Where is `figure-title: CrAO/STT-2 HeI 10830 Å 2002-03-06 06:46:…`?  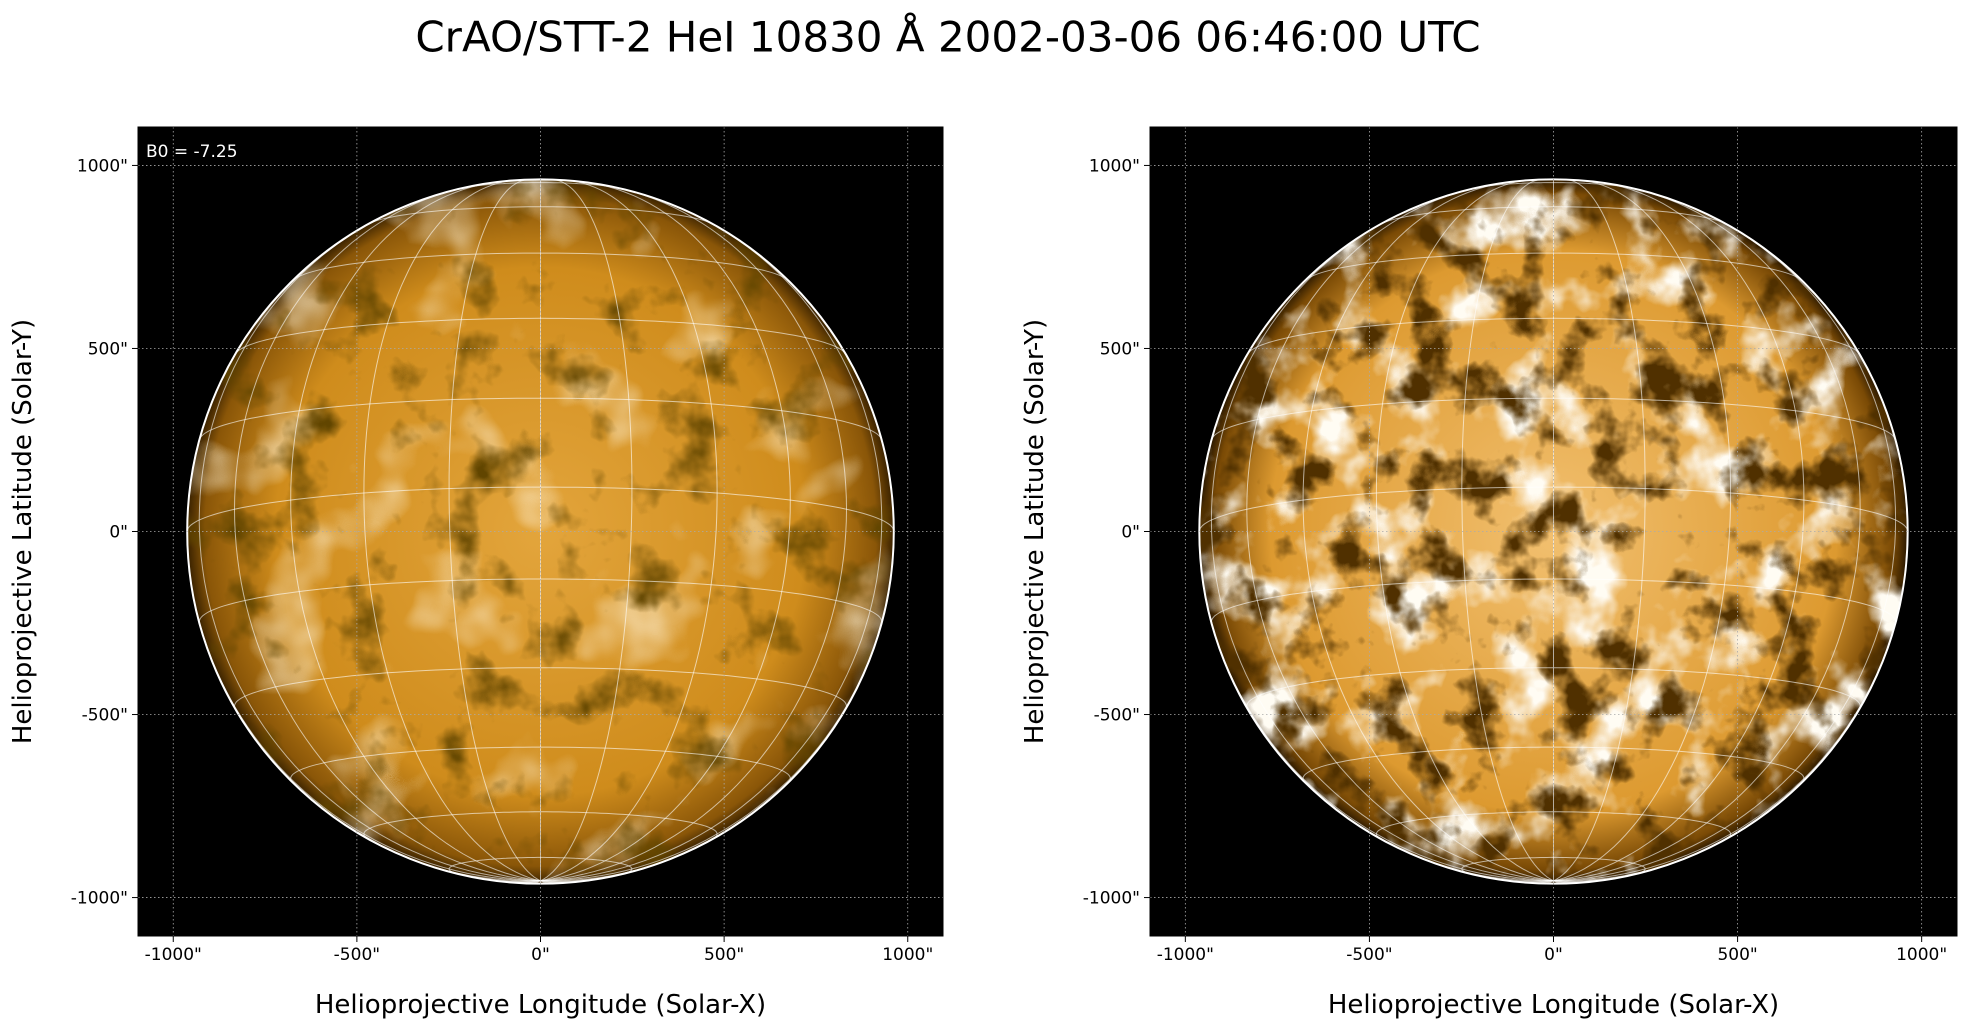 figure-title: CrAO/STT-2 HeI 10830 Å 2002-03-06 06:46:… is located at coordinates (947, 37).